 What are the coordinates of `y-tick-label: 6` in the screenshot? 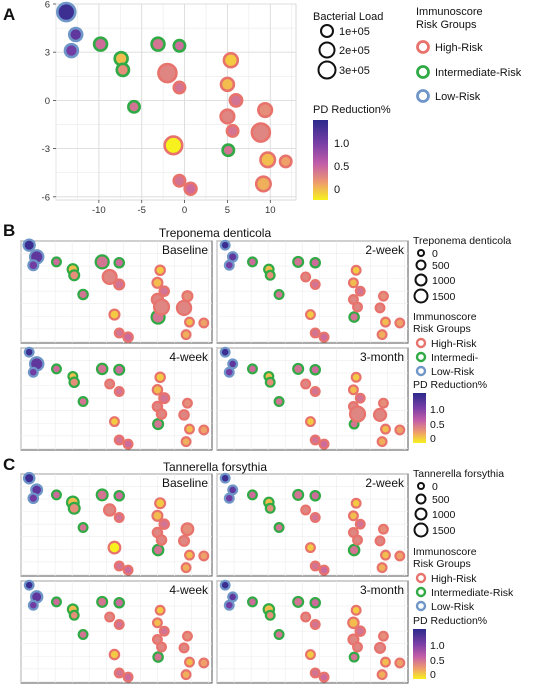 It's located at (47, 5).